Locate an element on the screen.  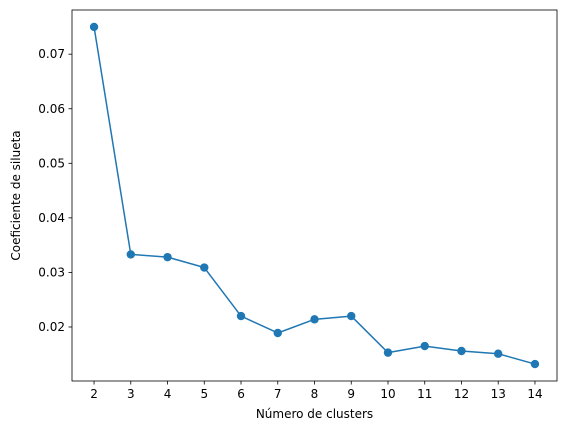
x-tick-label: 6 is located at coordinates (241, 394).